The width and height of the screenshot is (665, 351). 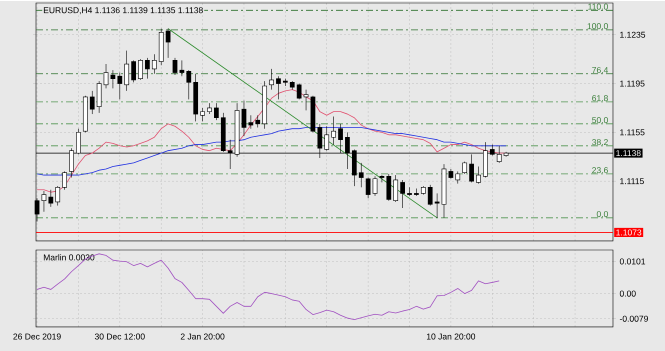 I want to click on y-tick-label: 1.1195, so click(x=632, y=83).